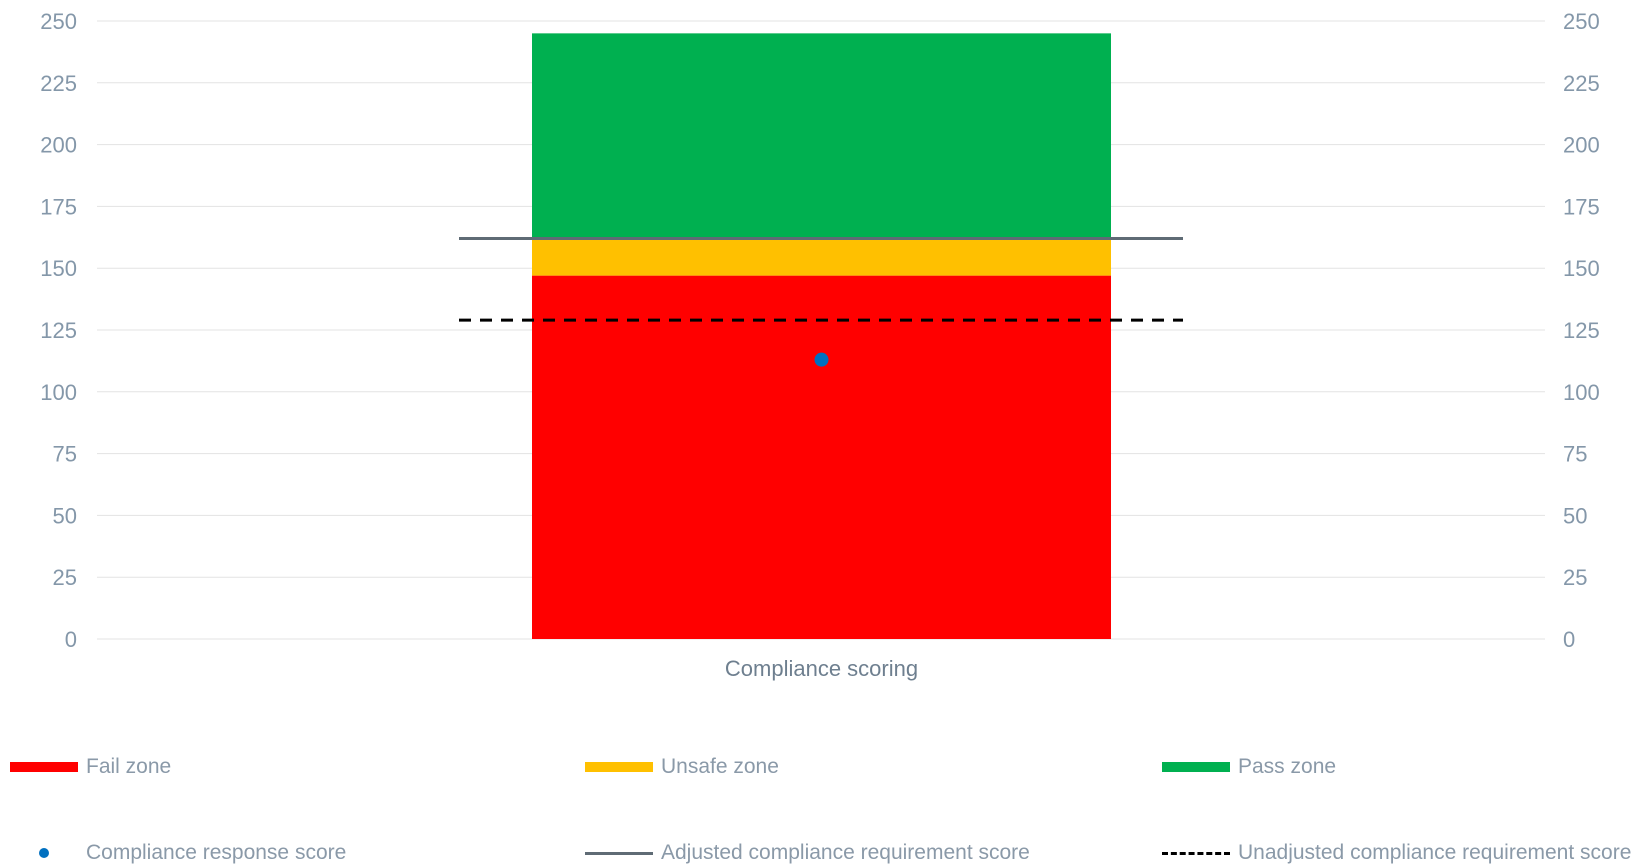 The height and width of the screenshot is (868, 1642). What do you see at coordinates (821, 257) in the screenshot?
I see `bar-segment-unsafe-zone` at bounding box center [821, 257].